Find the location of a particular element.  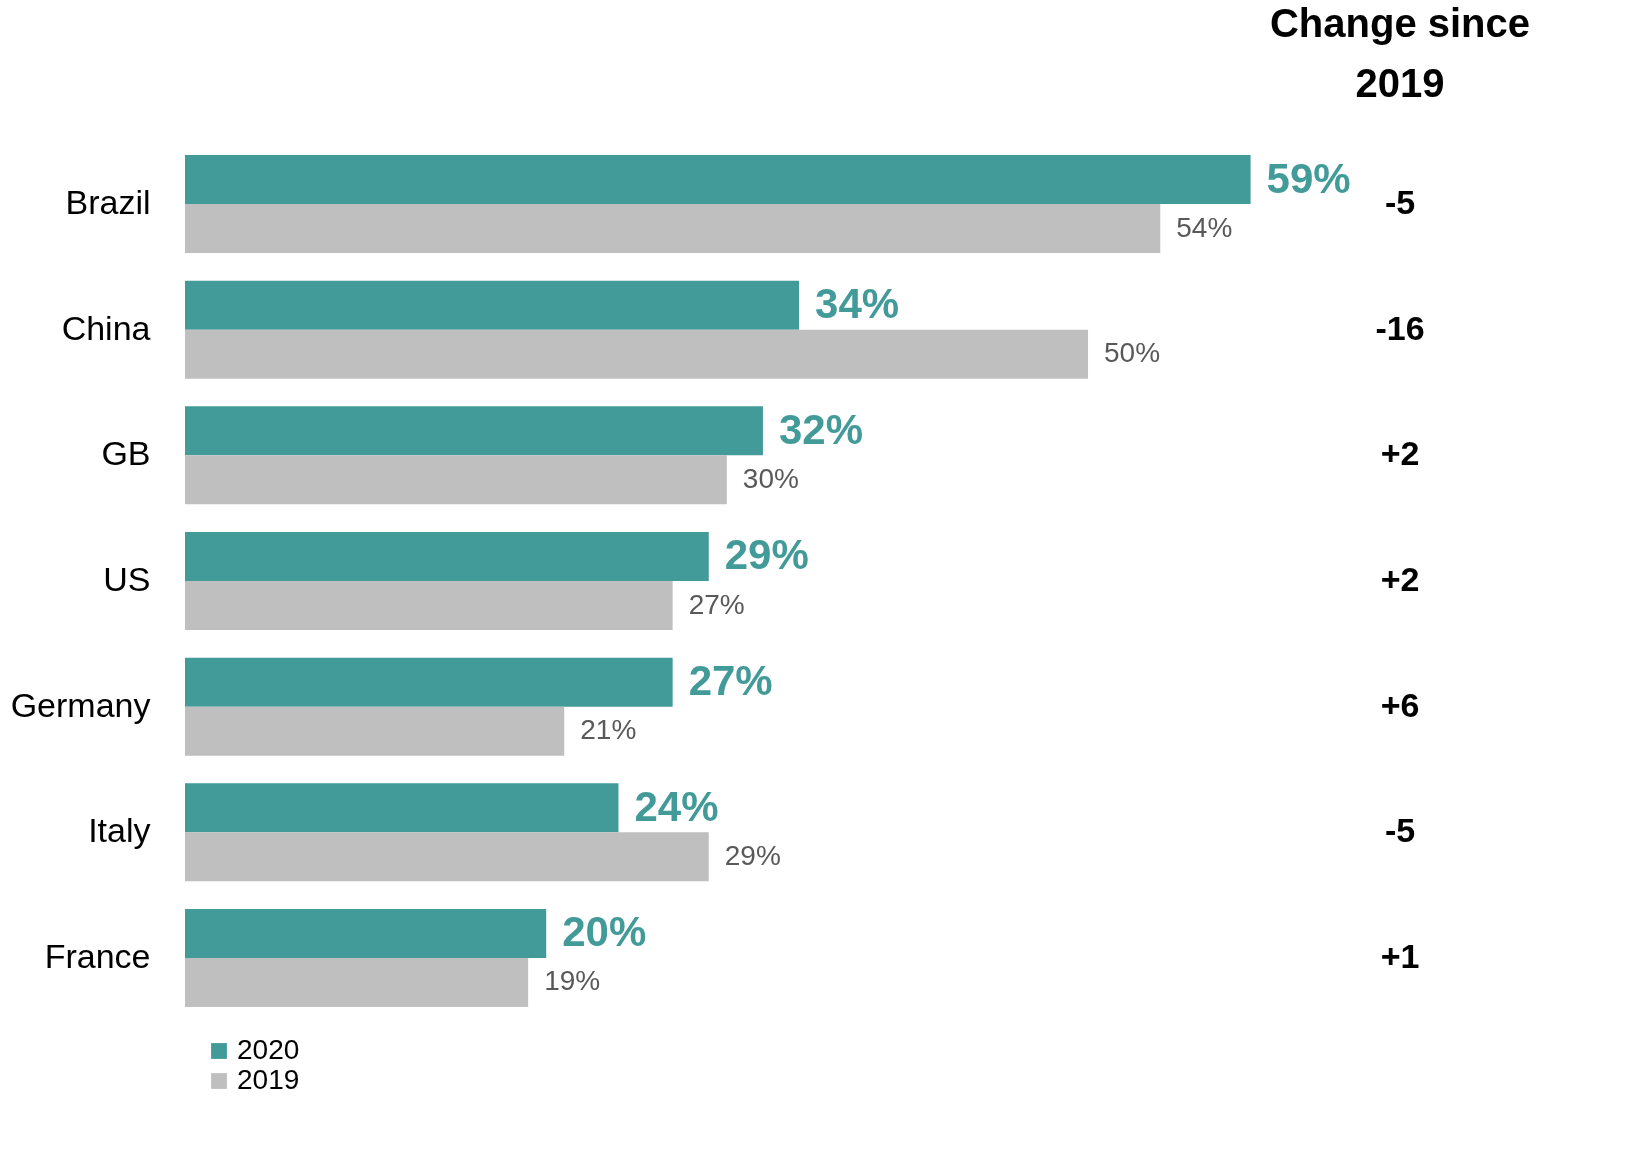

data-label: 24% is located at coordinates (676, 806).